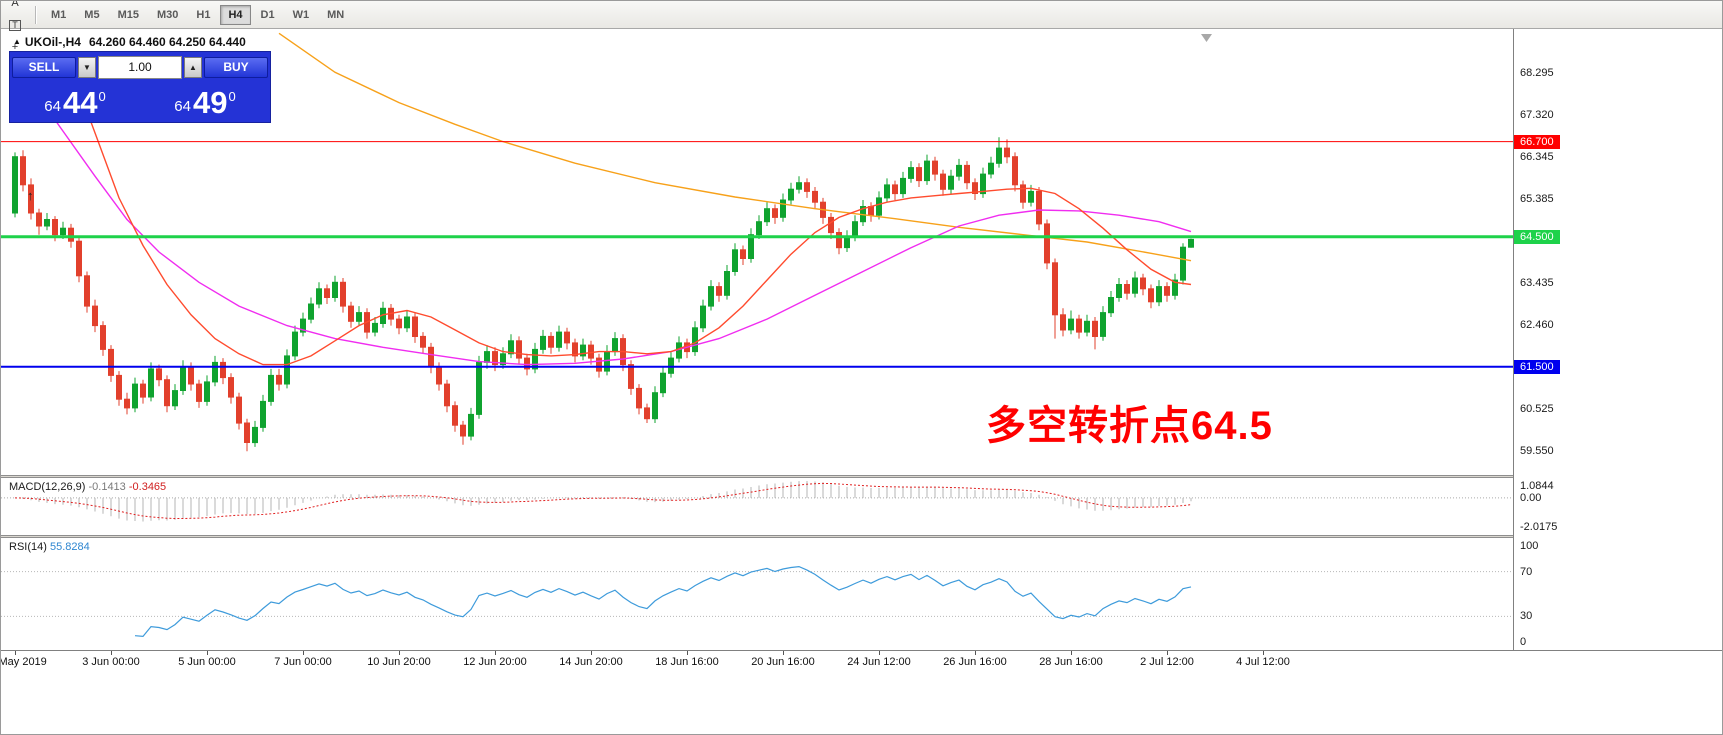 This screenshot has width=1723, height=735. Describe the element at coordinates (1537, 72) in the screenshot. I see `axis-label: 68.295` at that location.